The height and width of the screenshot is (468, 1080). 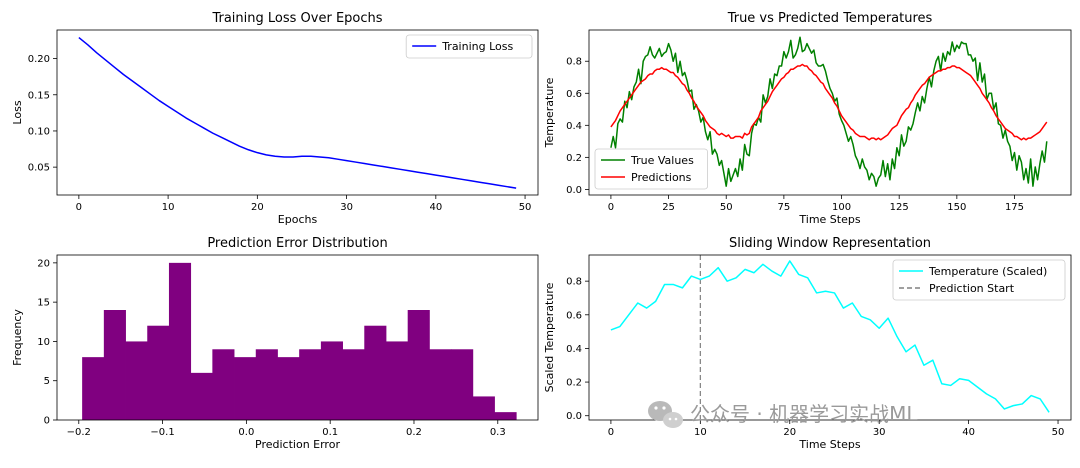 I want to click on x-tick-label: 0.2, so click(x=414, y=432).